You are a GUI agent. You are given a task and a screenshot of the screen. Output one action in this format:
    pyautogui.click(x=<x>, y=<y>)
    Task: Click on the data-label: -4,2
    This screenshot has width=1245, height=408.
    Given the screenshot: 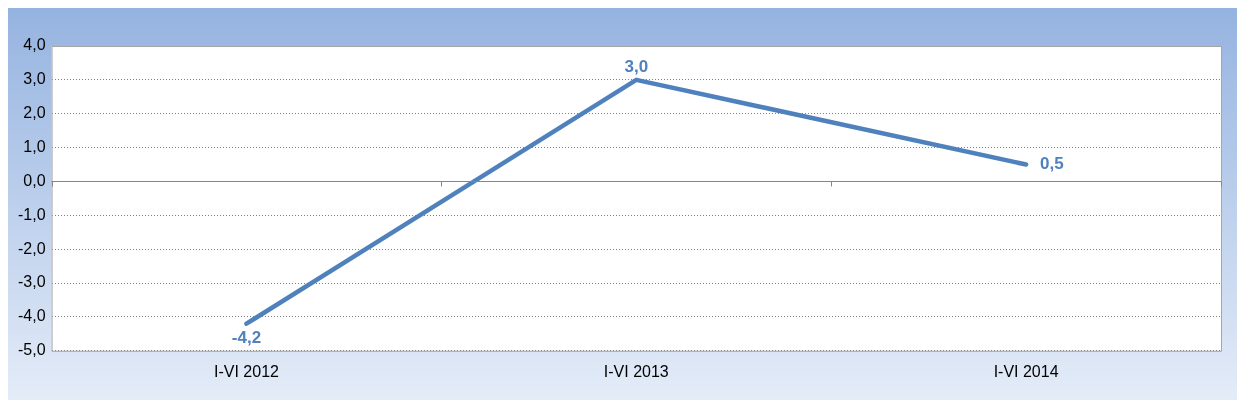 What is the action you would take?
    pyautogui.click(x=246, y=337)
    